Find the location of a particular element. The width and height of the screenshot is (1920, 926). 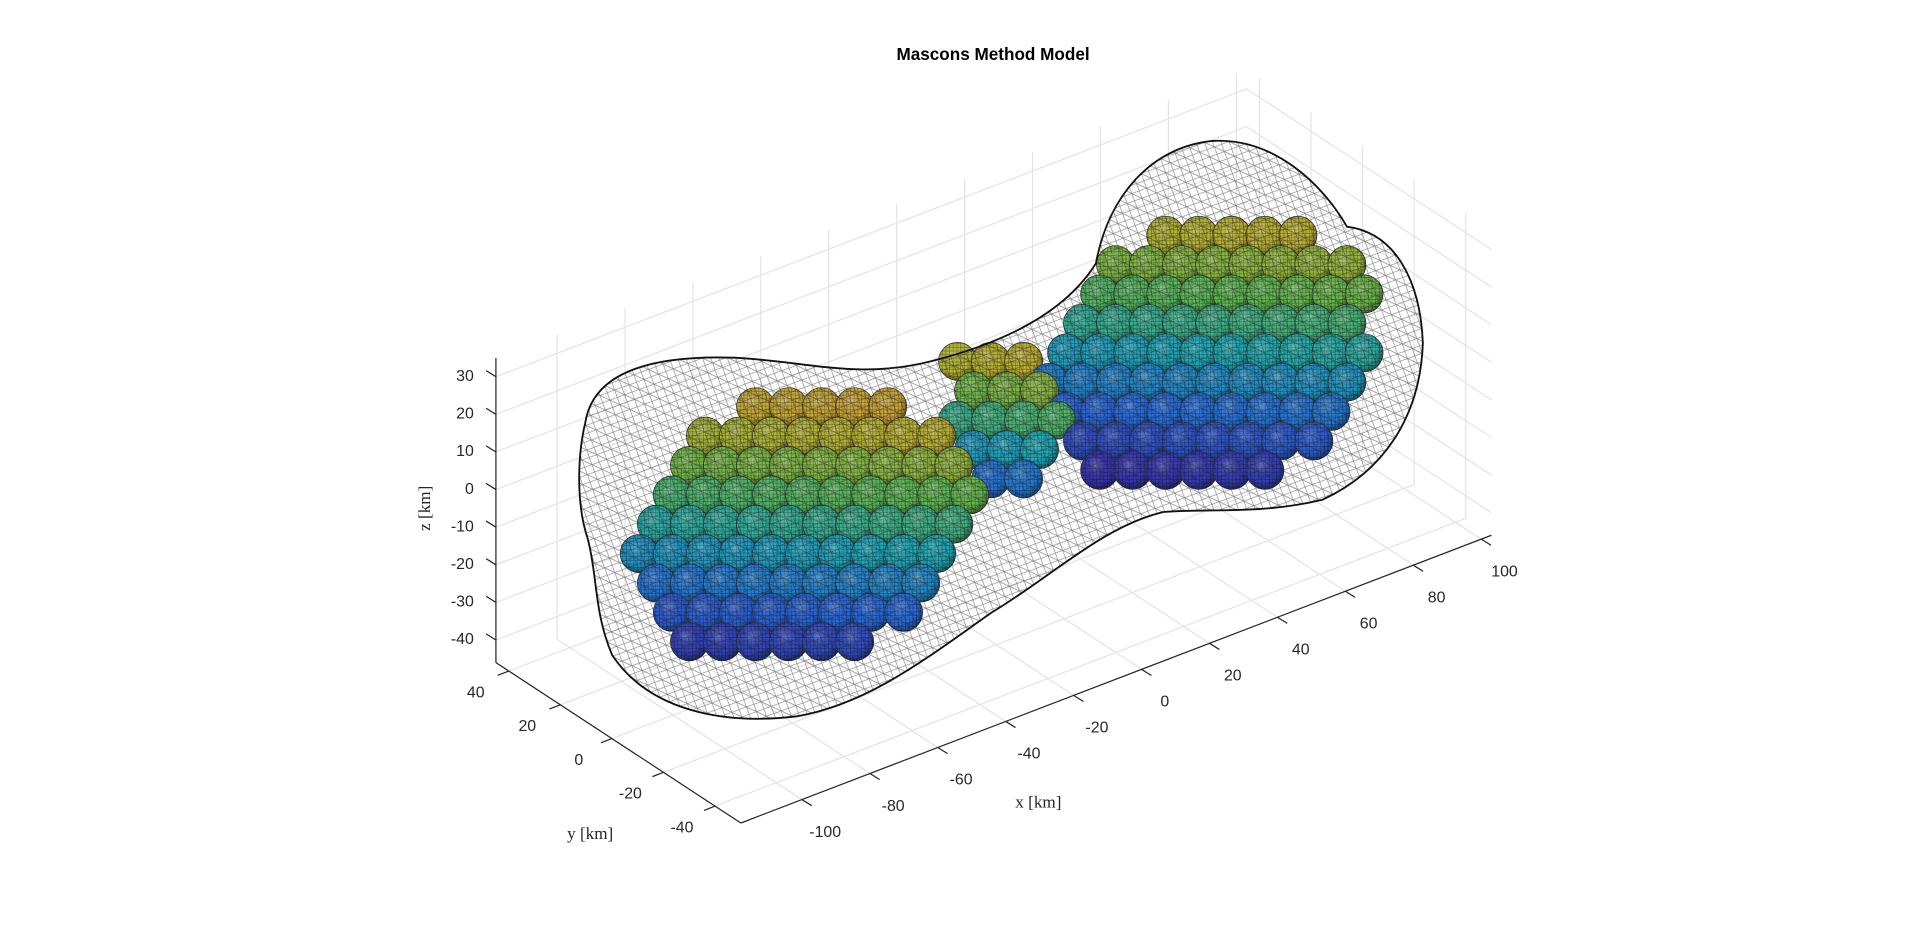

y-axis-label: y [km] is located at coordinates (590, 833).